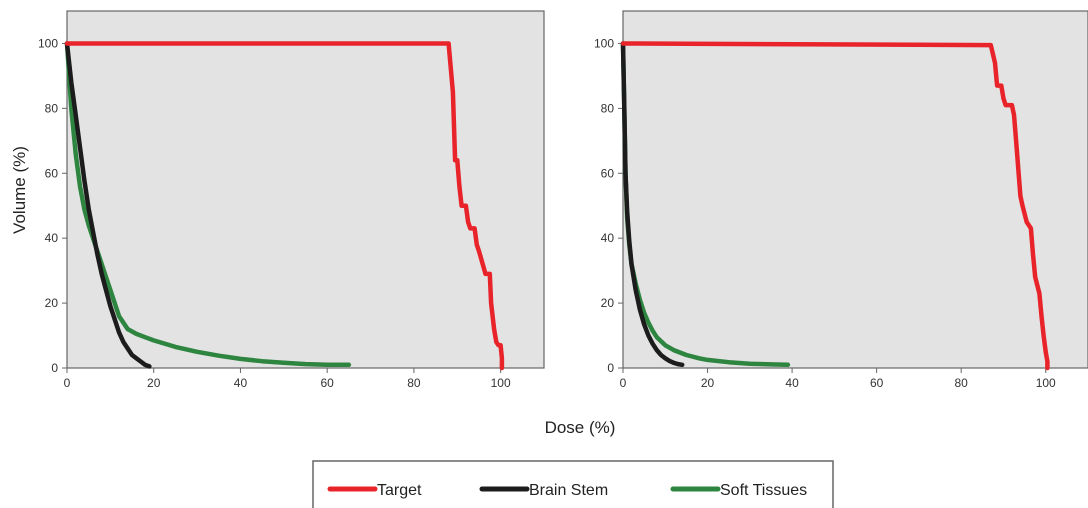  What do you see at coordinates (580, 427) in the screenshot?
I see `x-axis-title: Dose (%)` at bounding box center [580, 427].